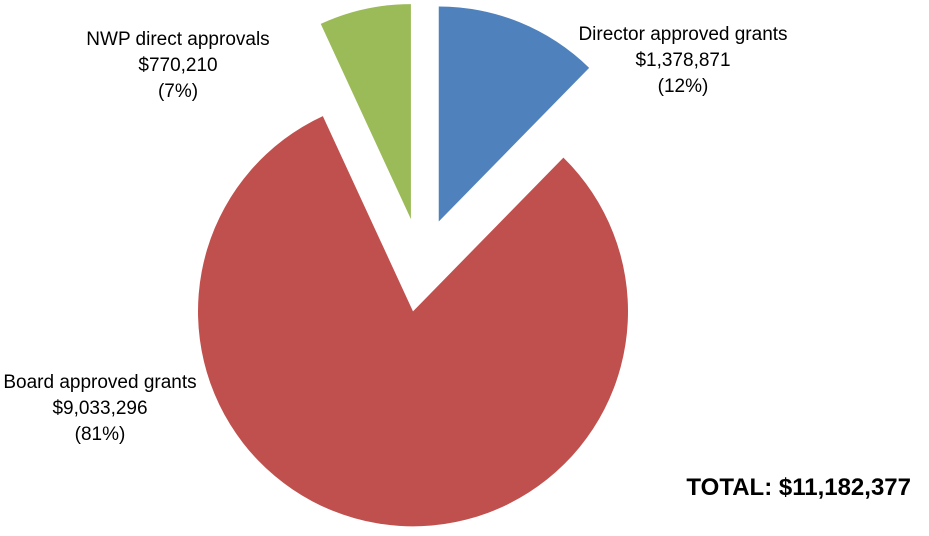 The height and width of the screenshot is (536, 929). I want to click on value-label: $770,210, so click(178, 65).